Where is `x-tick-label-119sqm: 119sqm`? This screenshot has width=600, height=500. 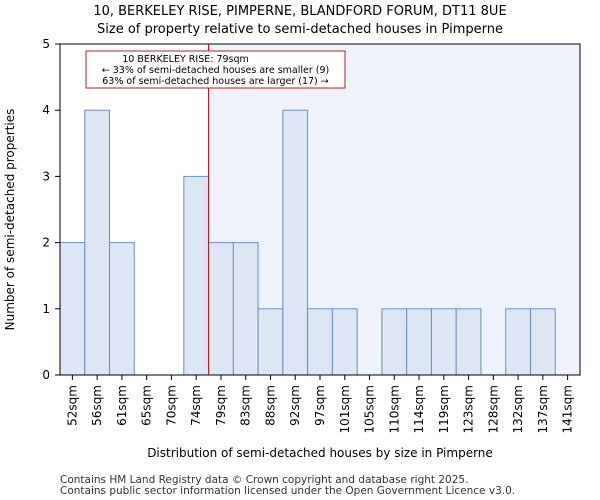
x-tick-label-119sqm: 119sqm is located at coordinates (444, 409).